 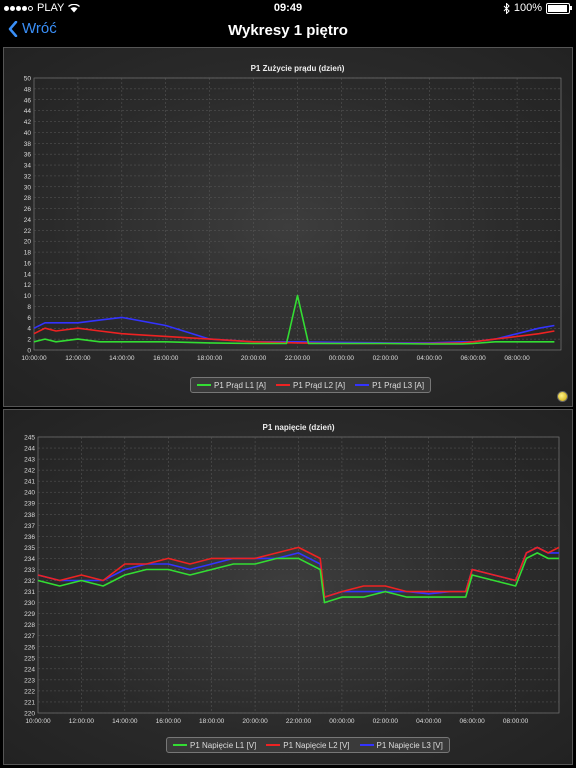 I want to click on y-tick-label: 34, so click(x=28, y=166).